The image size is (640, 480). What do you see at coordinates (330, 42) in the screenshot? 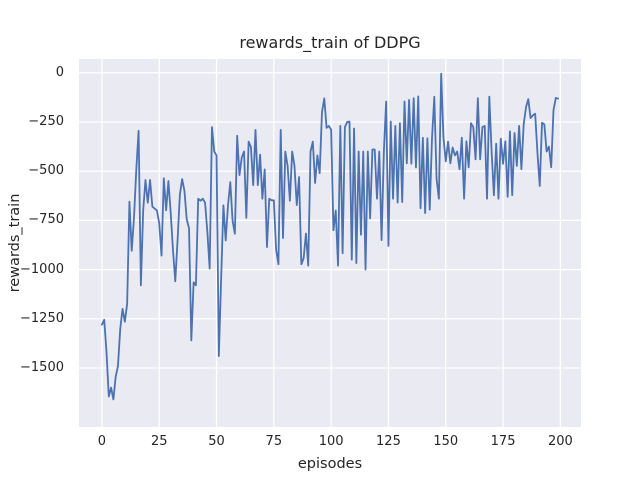
I see `chart-title: rewards_train of DDPG` at bounding box center [330, 42].